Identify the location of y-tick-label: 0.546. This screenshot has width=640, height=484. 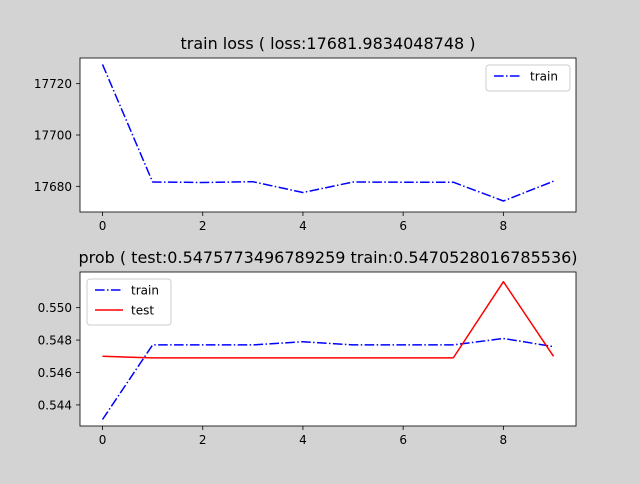
(55, 373).